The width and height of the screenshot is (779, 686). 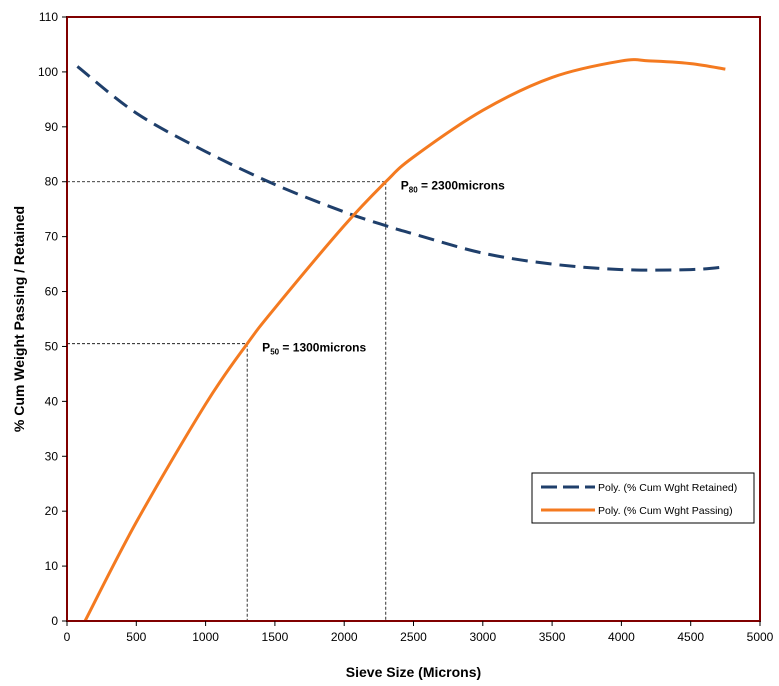 What do you see at coordinates (667, 488) in the screenshot?
I see `legend-label-retained: Poly. (% Cum Wght Retained)` at bounding box center [667, 488].